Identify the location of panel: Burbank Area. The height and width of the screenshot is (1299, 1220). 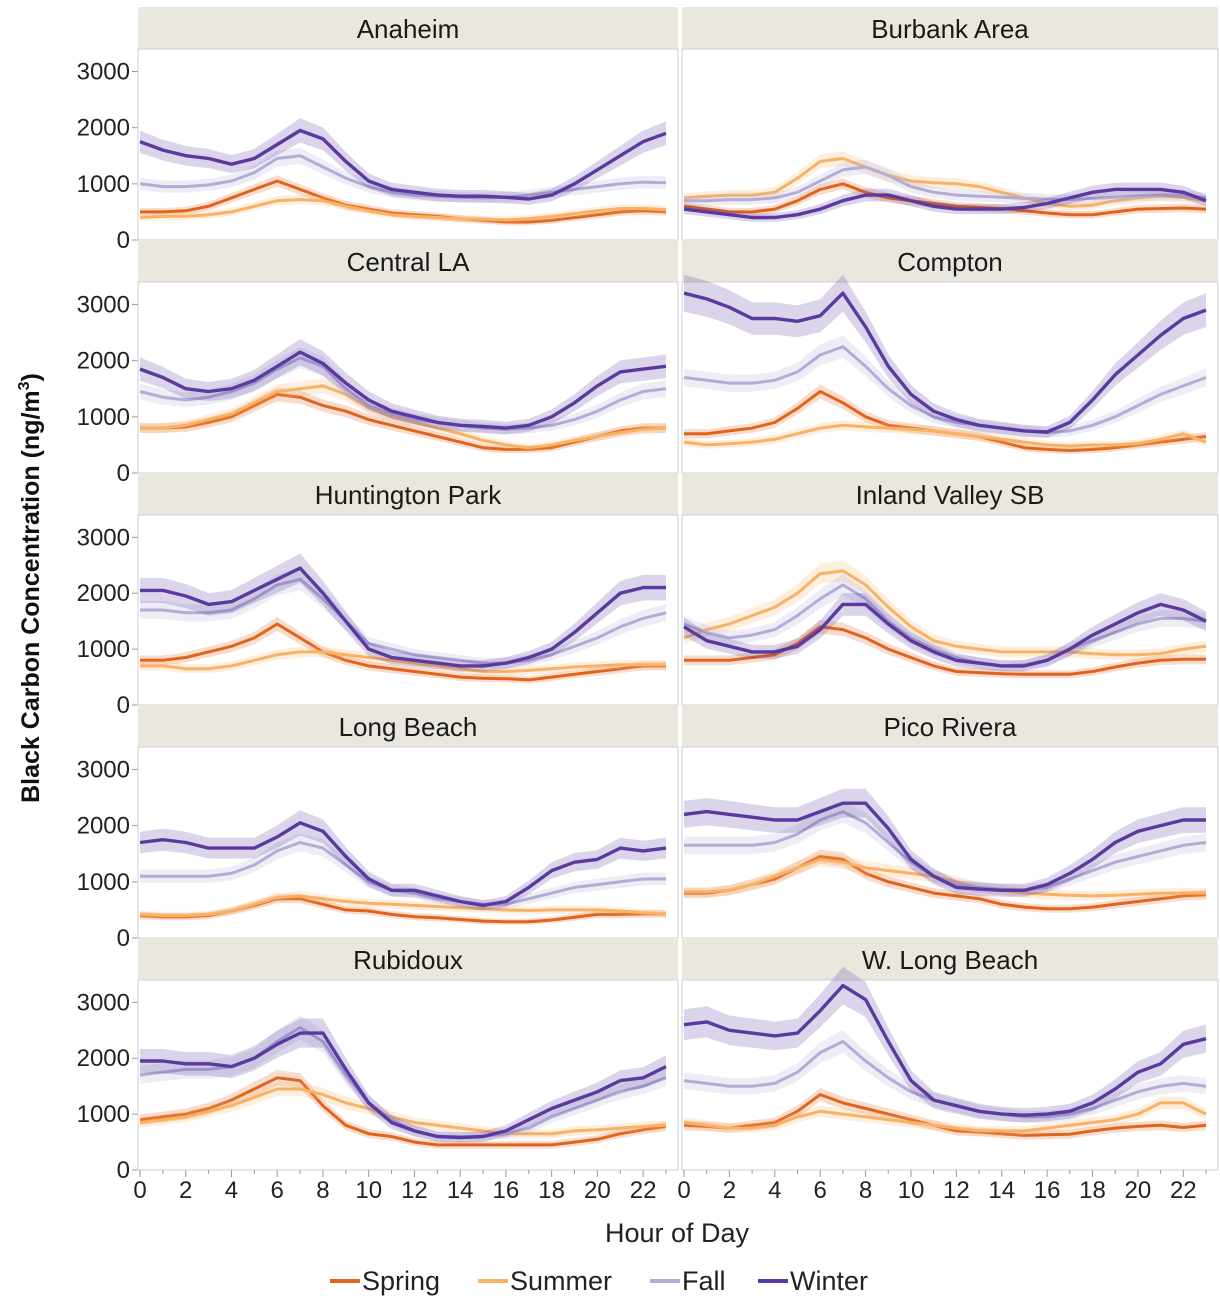
(950, 124).